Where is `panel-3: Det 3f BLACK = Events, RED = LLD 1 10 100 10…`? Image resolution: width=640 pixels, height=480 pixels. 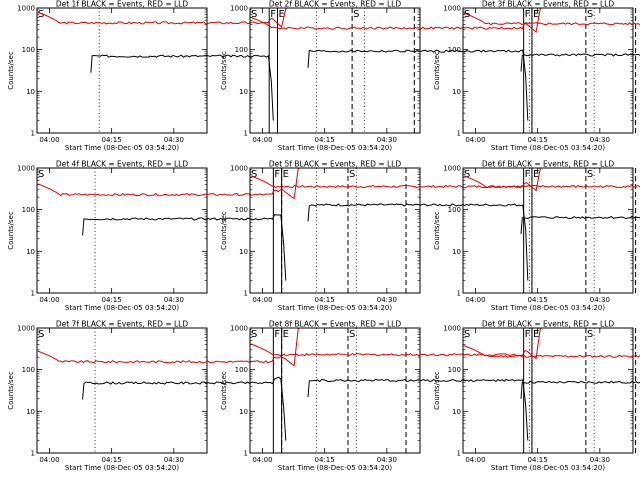
panel-3: Det 3f BLACK = Events, RED = LLD 1 10 100 10… is located at coordinates (536, 76).